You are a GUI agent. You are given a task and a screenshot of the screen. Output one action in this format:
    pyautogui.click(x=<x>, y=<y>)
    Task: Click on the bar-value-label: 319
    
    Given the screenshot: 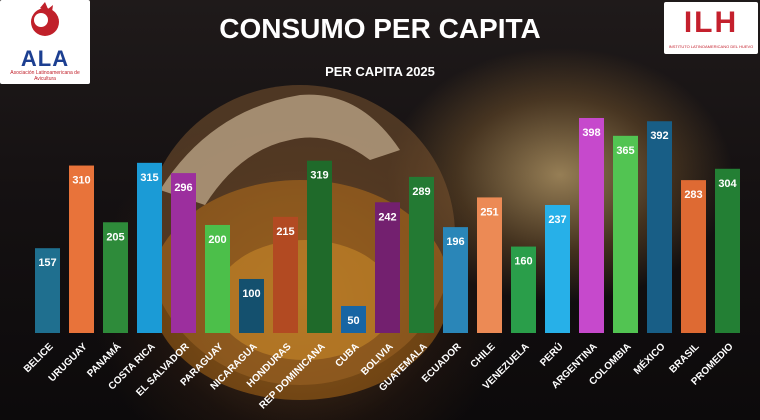 What is the action you would take?
    pyautogui.click(x=319, y=176)
    